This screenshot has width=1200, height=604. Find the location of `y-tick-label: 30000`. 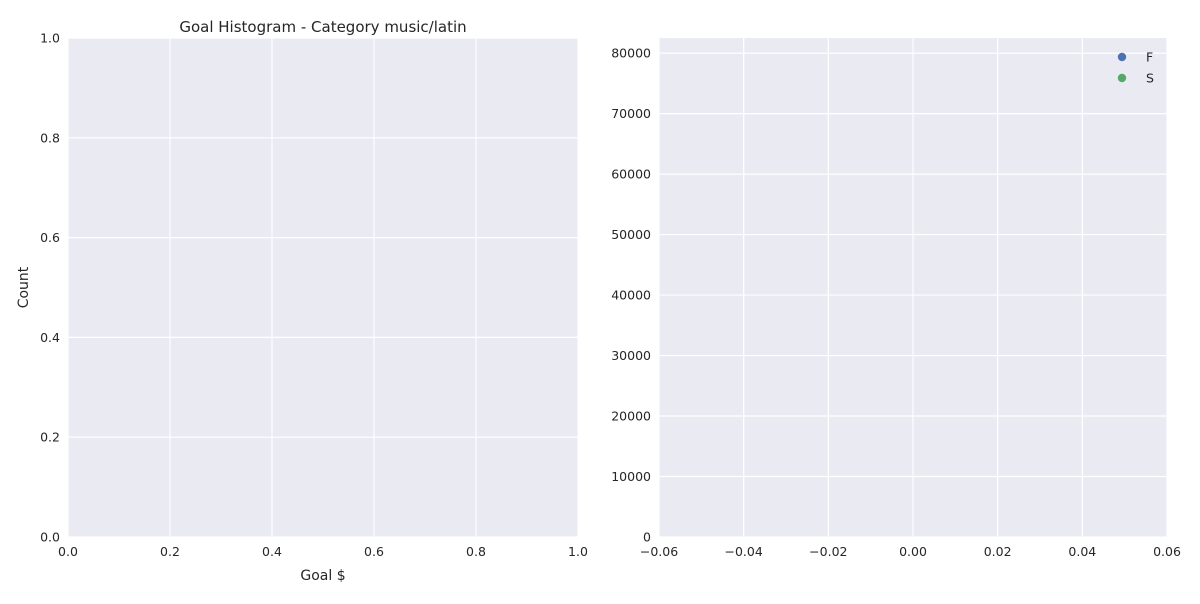

y-tick-label: 30000 is located at coordinates (631, 355).